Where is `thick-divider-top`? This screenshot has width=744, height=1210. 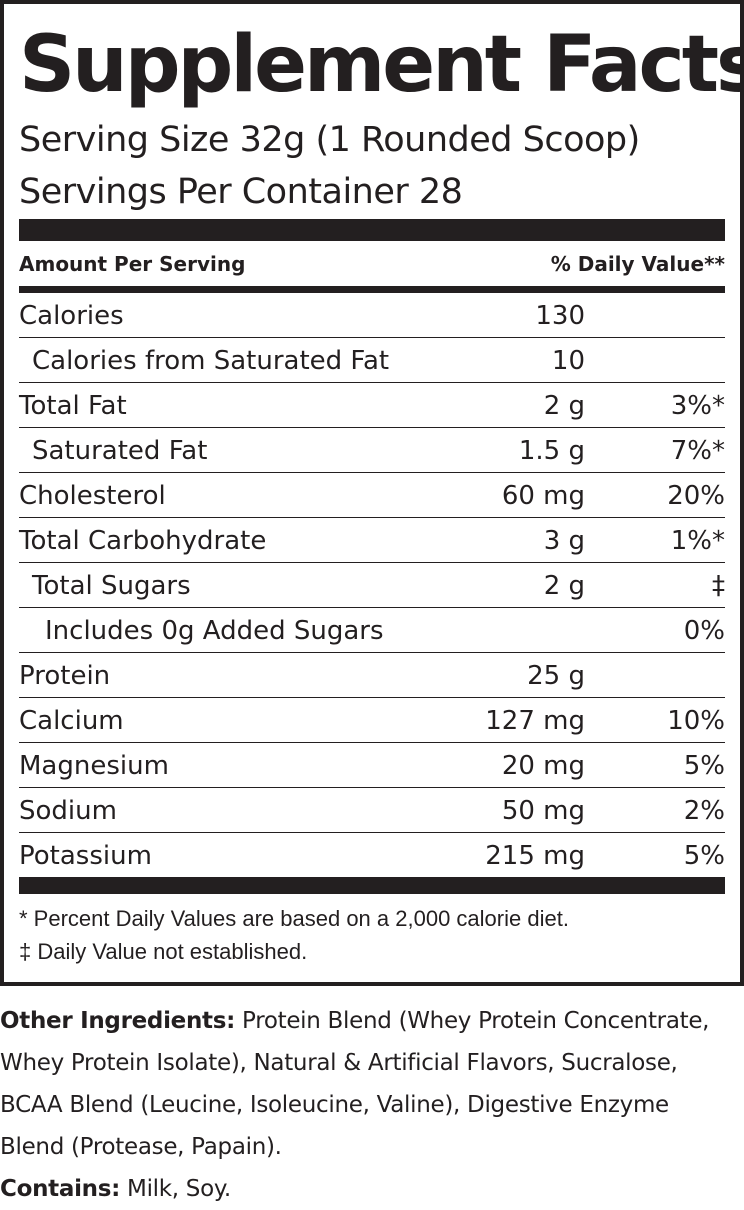
thick-divider-top is located at coordinates (372, 230).